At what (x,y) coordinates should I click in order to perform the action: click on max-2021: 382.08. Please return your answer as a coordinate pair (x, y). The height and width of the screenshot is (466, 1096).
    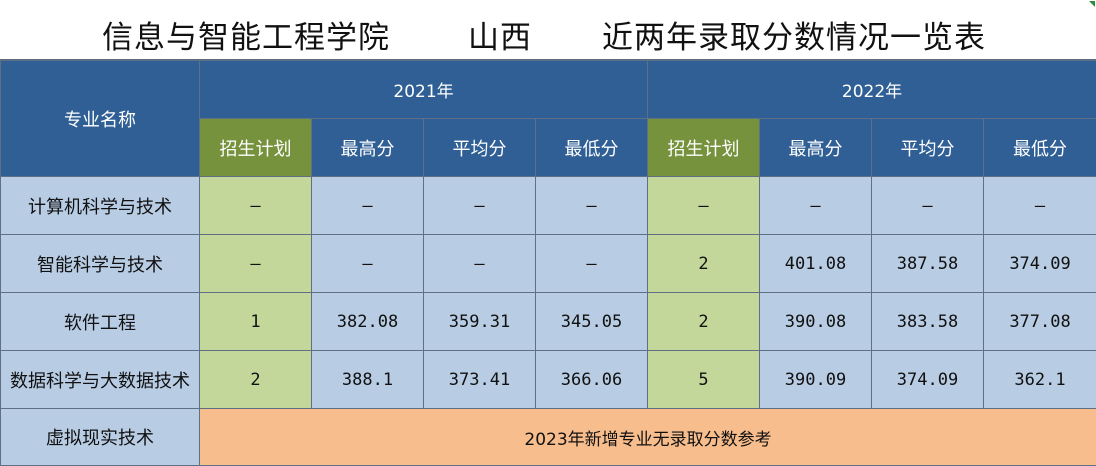
    Looking at the image, I should click on (368, 322).